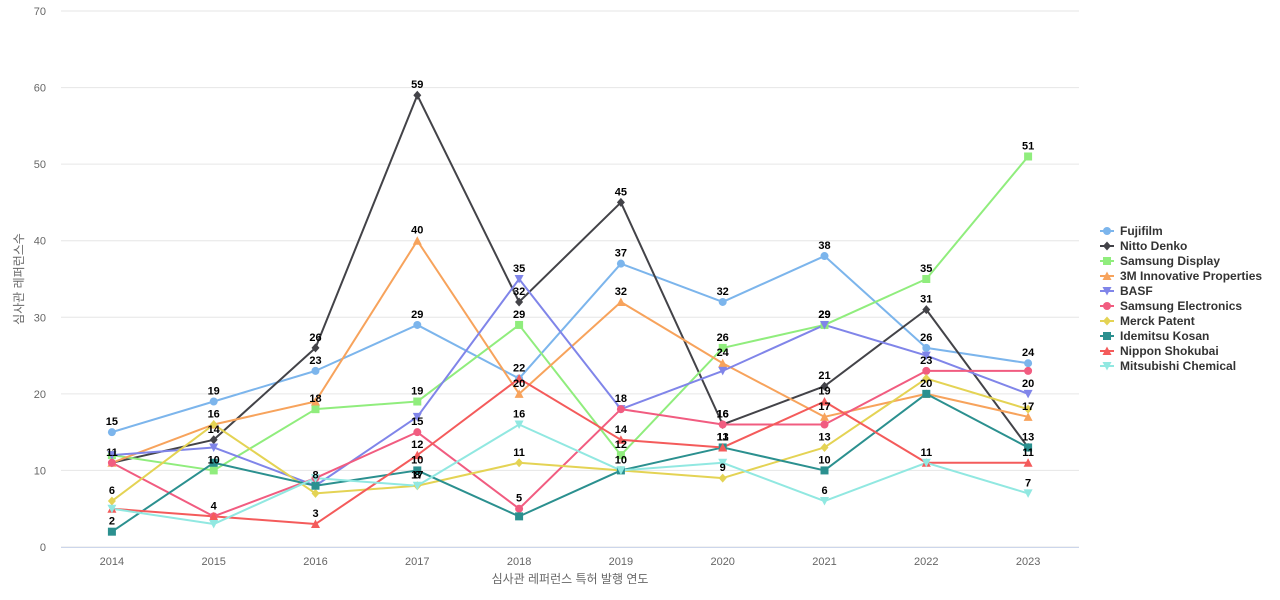 This screenshot has height=600, width=1280. Describe the element at coordinates (417, 445) in the screenshot. I see `data-label: 12` at that location.